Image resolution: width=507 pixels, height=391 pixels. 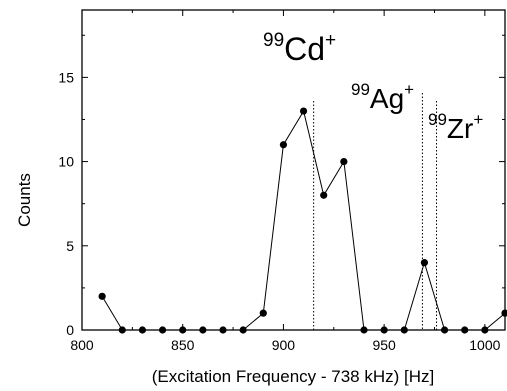 What do you see at coordinates (66, 77) in the screenshot?
I see `y-tick-label: 15` at bounding box center [66, 77].